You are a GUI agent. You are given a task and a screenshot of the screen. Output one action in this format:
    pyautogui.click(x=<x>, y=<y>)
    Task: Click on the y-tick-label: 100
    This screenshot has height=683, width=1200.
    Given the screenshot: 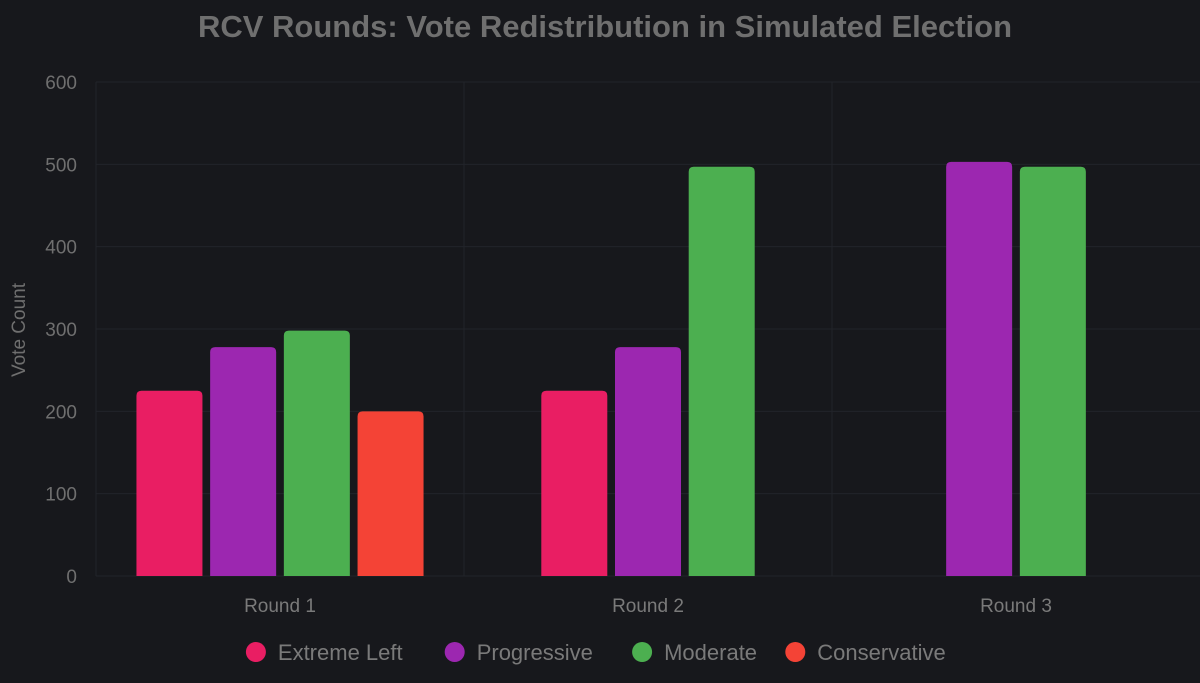 What is the action you would take?
    pyautogui.click(x=61, y=495)
    